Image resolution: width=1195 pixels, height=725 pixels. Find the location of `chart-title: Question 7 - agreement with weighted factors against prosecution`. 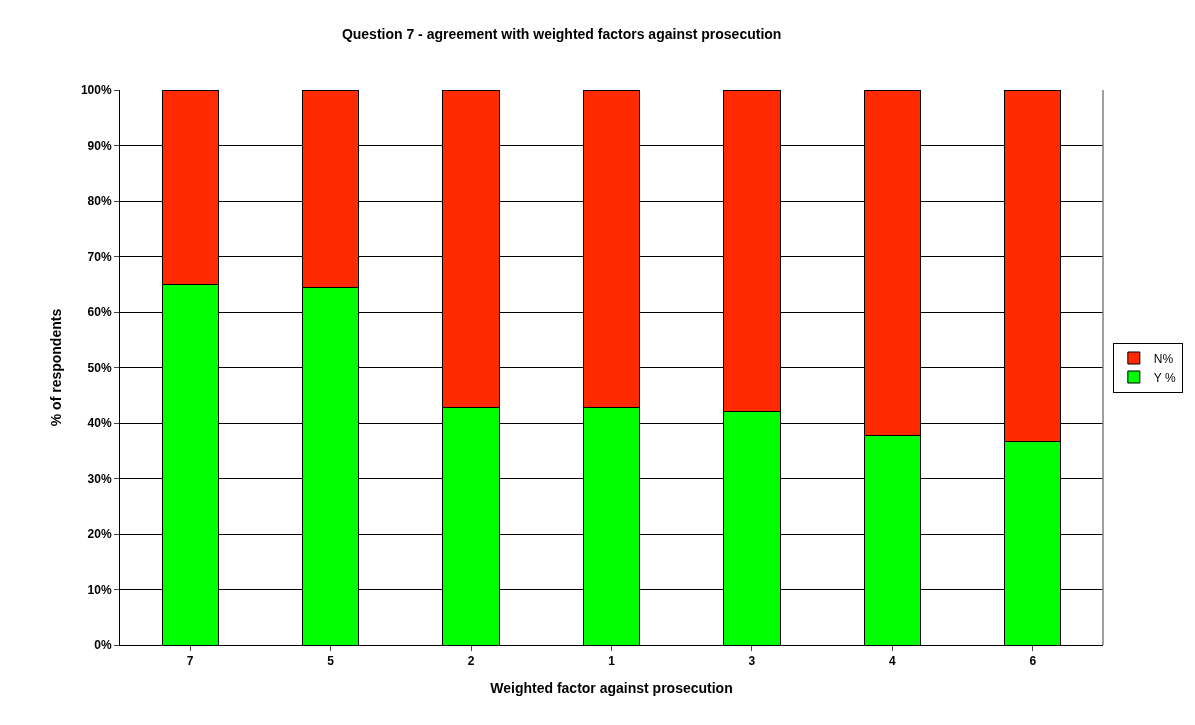

chart-title: Question 7 - agreement with weighted factors against prosecution is located at coordinates (561, 33).